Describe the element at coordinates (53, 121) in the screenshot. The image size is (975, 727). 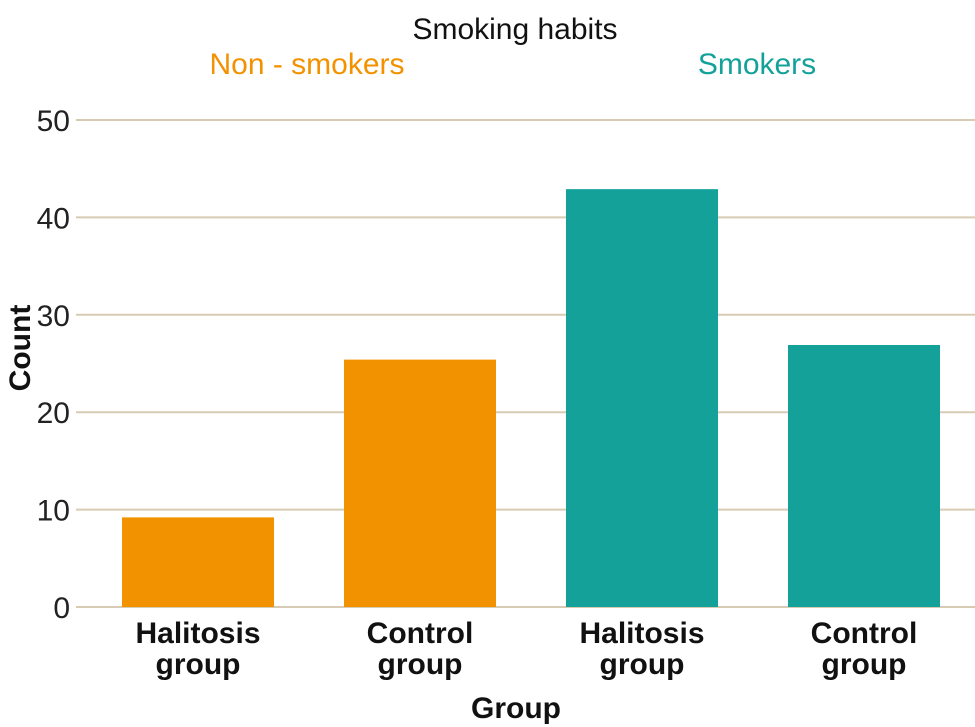
I see `y-tick-label-50: 50` at that location.